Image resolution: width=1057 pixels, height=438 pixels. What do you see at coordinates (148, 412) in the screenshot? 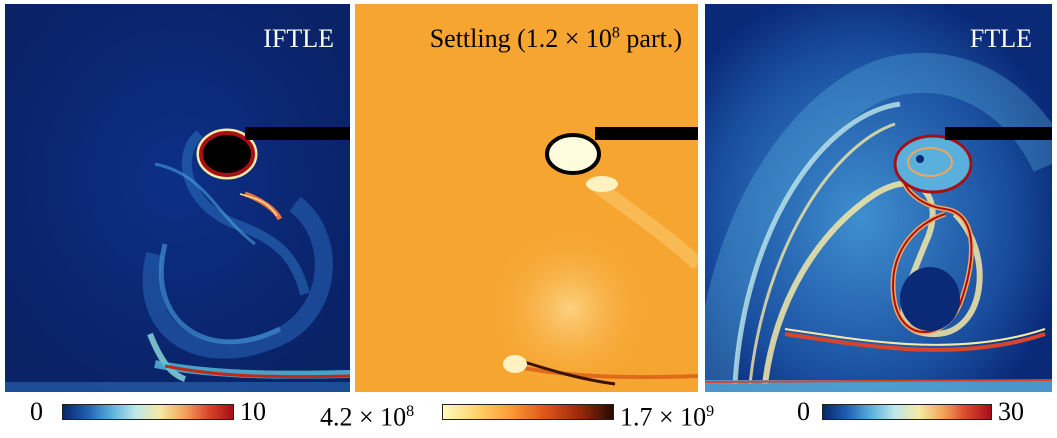
I see `iftle-colorbar` at bounding box center [148, 412].